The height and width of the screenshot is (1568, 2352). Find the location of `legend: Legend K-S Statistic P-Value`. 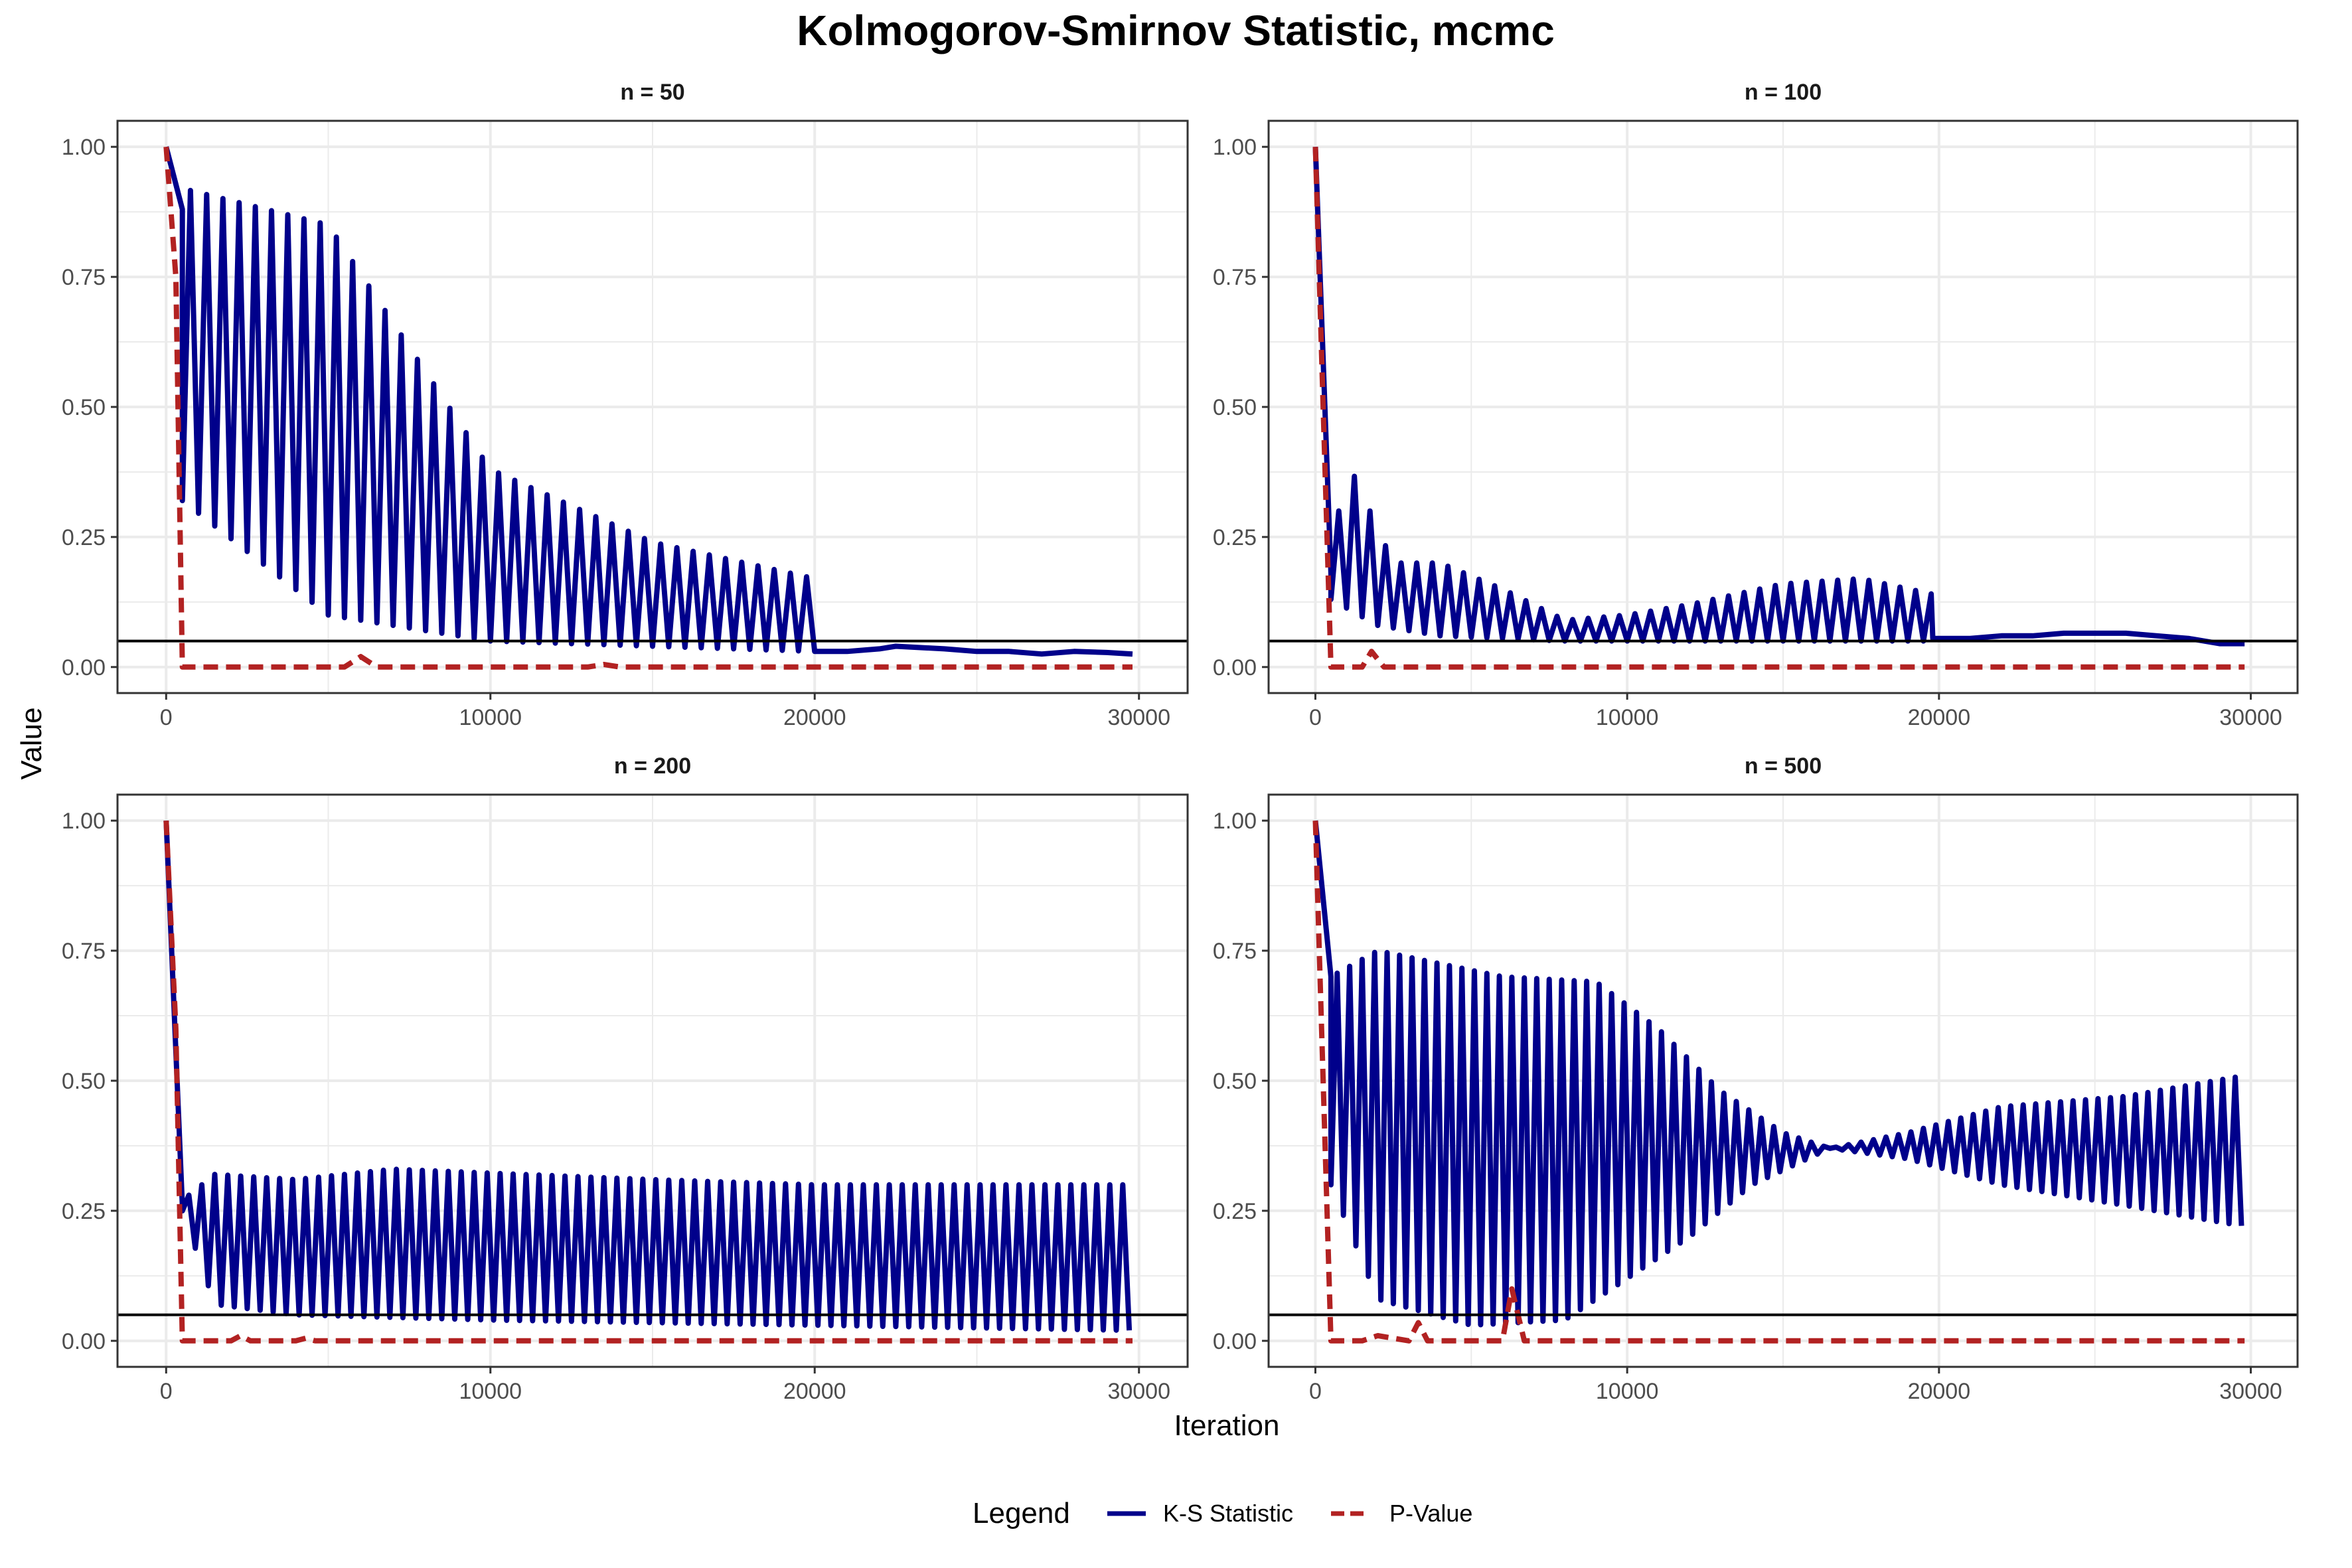

legend: Legend K-S Statistic P-Value is located at coordinates (1223, 1513).